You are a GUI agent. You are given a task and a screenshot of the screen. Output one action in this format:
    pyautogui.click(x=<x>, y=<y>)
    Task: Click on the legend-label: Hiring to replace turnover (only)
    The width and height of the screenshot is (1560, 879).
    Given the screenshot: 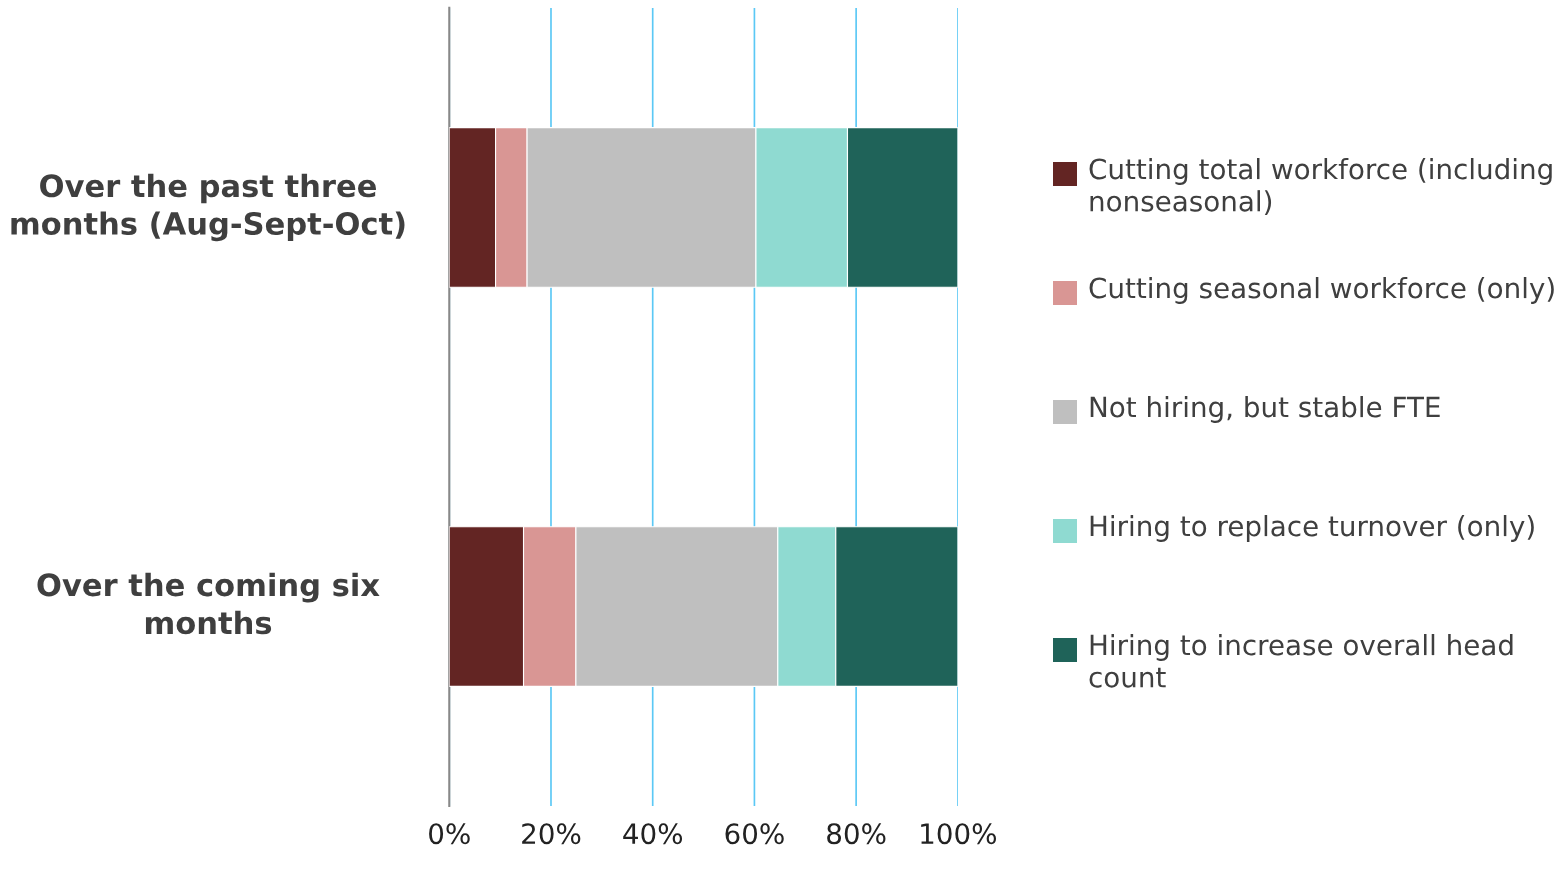 What is the action you would take?
    pyautogui.click(x=1312, y=528)
    